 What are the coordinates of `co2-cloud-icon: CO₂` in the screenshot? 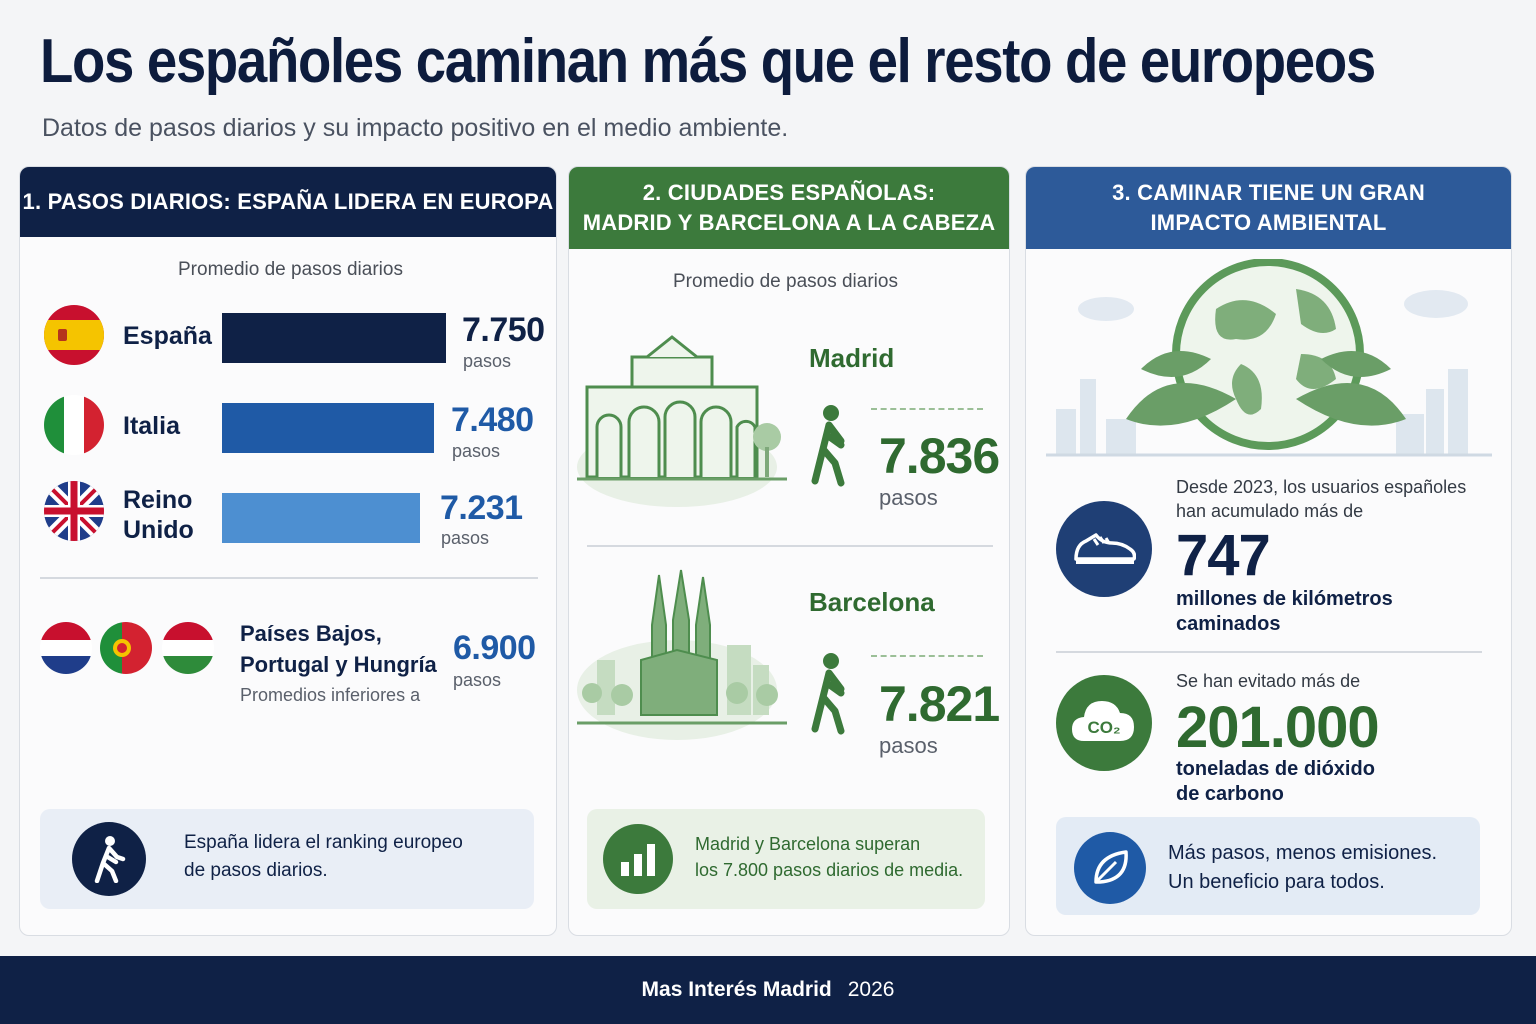 It's located at (1104, 723).